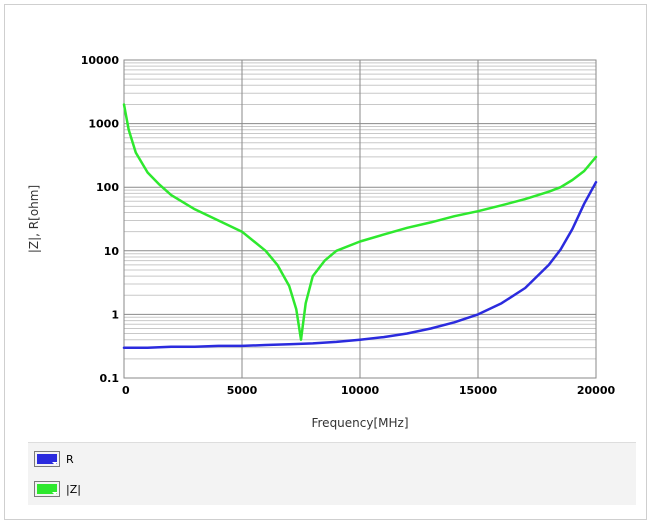 The height and width of the screenshot is (529, 653). What do you see at coordinates (103, 124) in the screenshot?
I see `y-tick-label: 1000` at bounding box center [103, 124].